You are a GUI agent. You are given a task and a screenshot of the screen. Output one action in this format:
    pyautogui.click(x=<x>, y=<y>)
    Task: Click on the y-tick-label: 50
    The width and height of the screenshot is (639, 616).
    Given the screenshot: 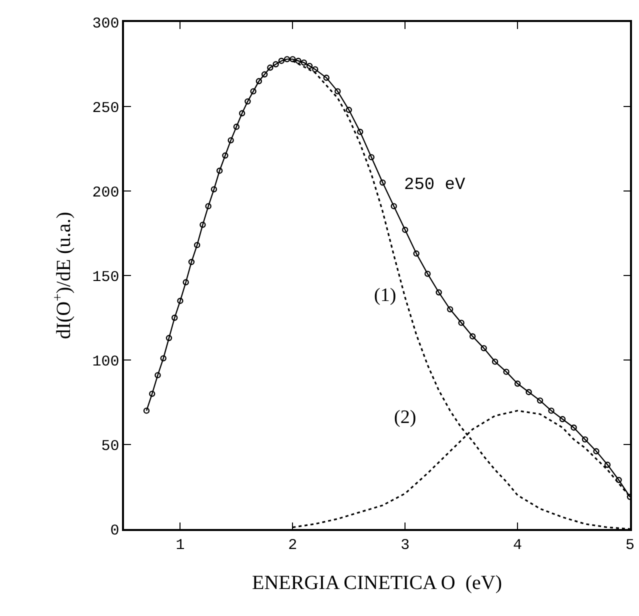 What is the action you would take?
    pyautogui.click(x=110, y=446)
    